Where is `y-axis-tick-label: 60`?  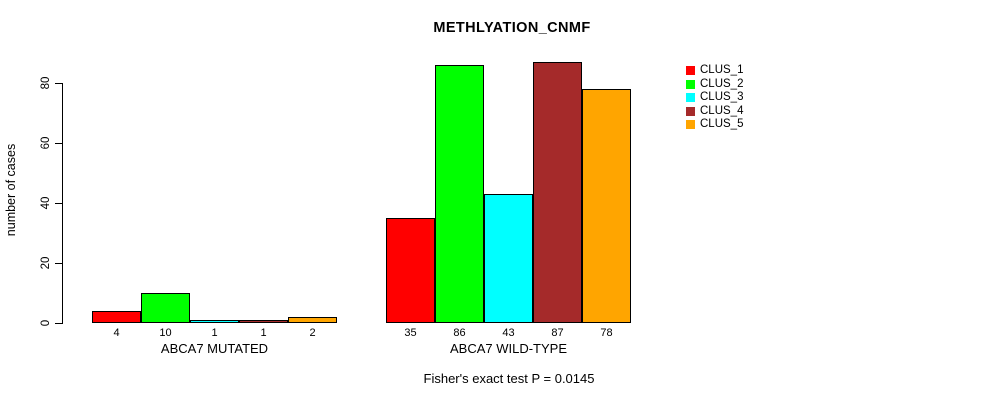
y-axis-tick-label: 60 is located at coordinates (46, 143).